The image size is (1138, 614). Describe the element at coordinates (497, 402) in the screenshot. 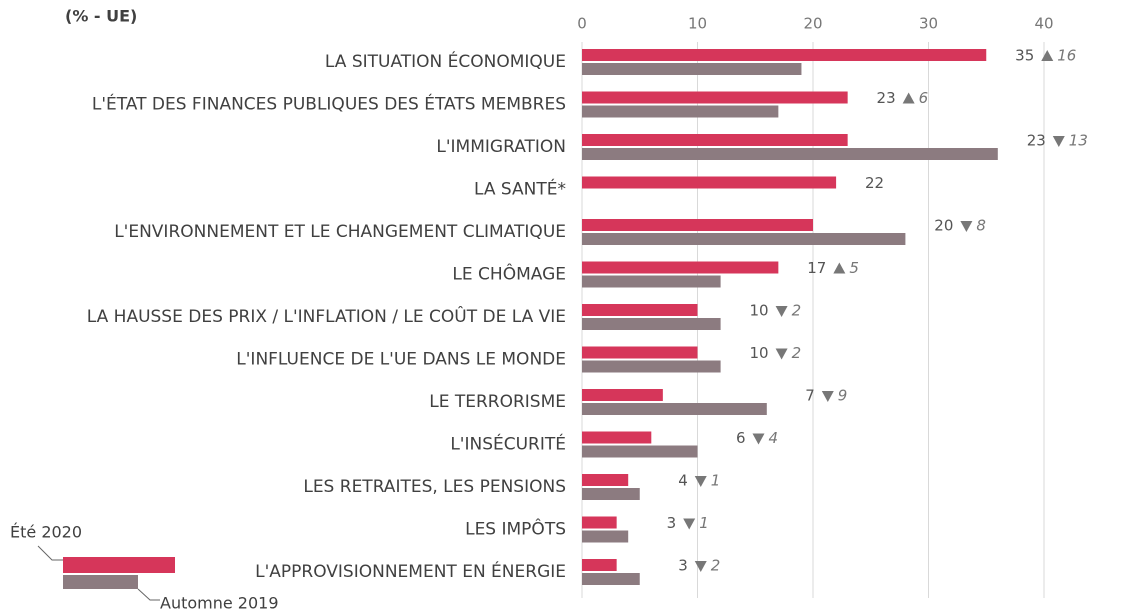

I see `category-label: LE TERRORISME` at that location.